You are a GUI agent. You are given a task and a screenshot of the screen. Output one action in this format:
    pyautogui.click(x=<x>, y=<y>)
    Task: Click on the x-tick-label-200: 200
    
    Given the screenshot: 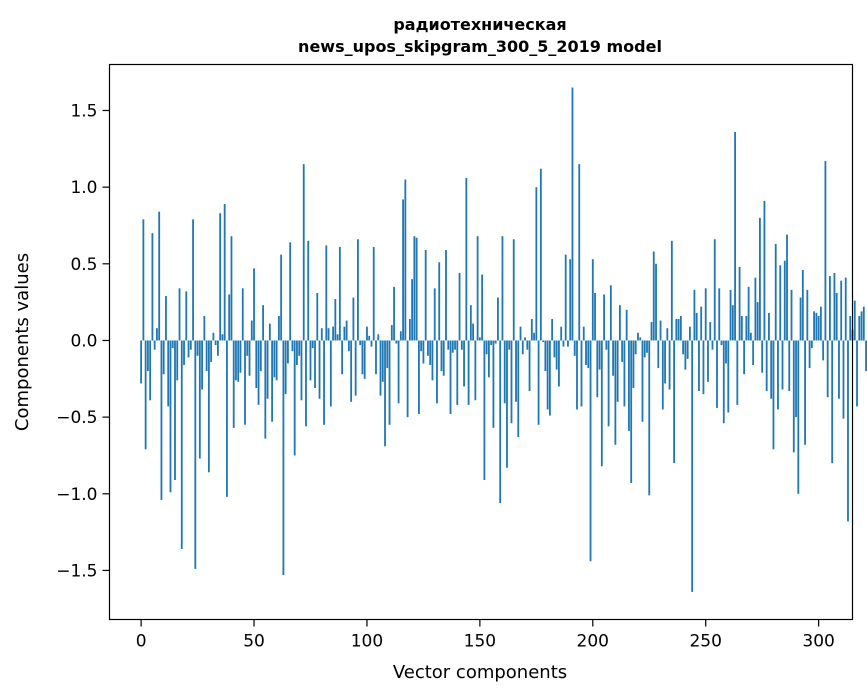 What is the action you would take?
    pyautogui.click(x=593, y=642)
    